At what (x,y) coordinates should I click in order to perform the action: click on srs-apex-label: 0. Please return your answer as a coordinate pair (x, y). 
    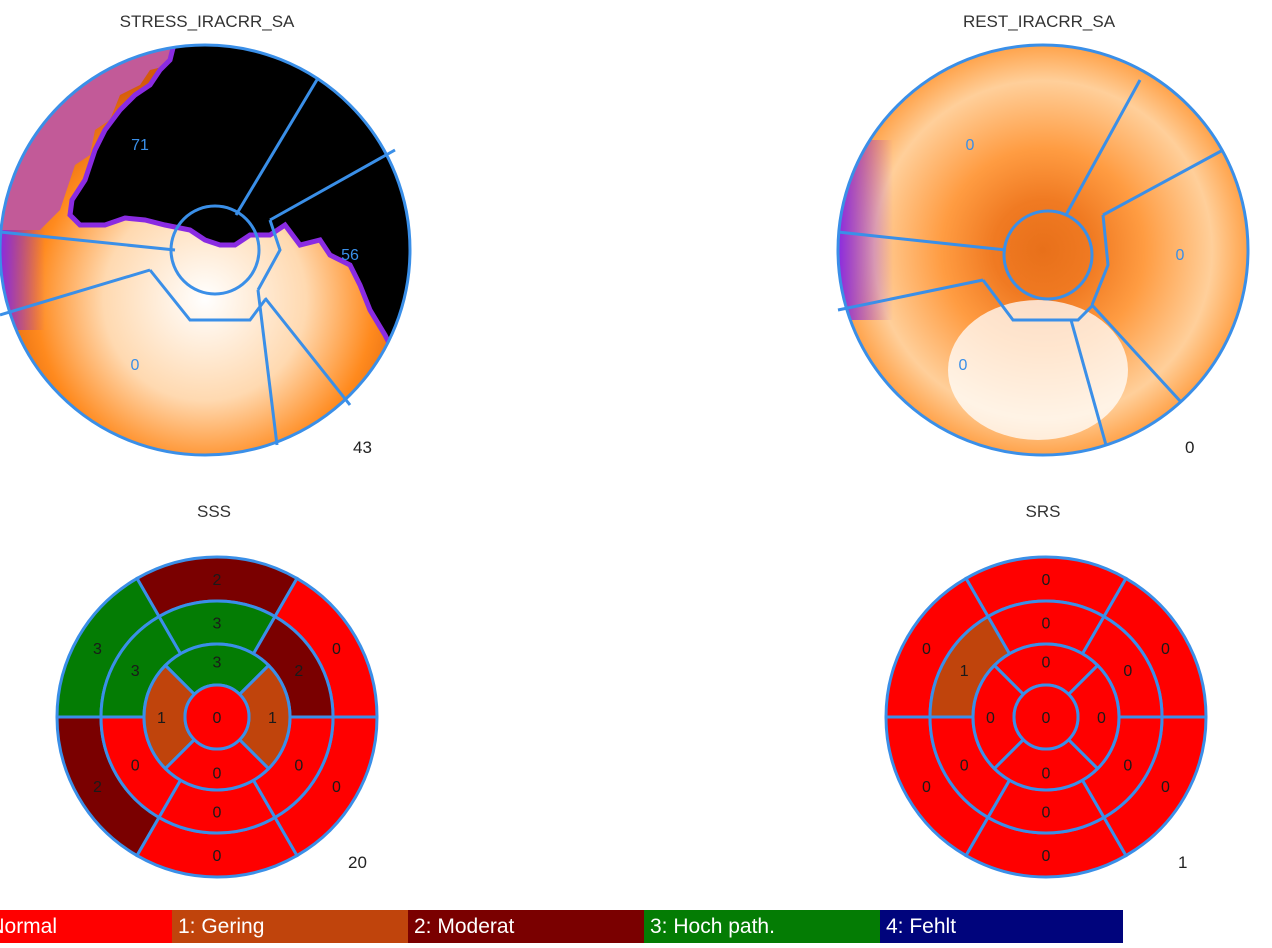
    Looking at the image, I should click on (1046, 718).